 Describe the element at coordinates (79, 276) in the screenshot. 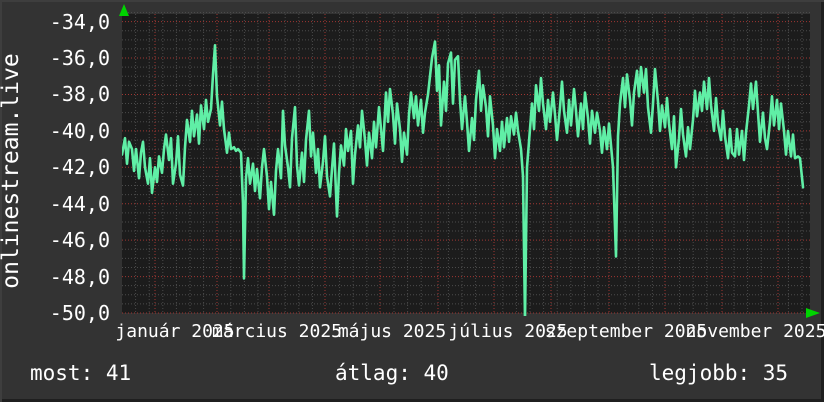

I see `y-tick-label: -48,0` at that location.